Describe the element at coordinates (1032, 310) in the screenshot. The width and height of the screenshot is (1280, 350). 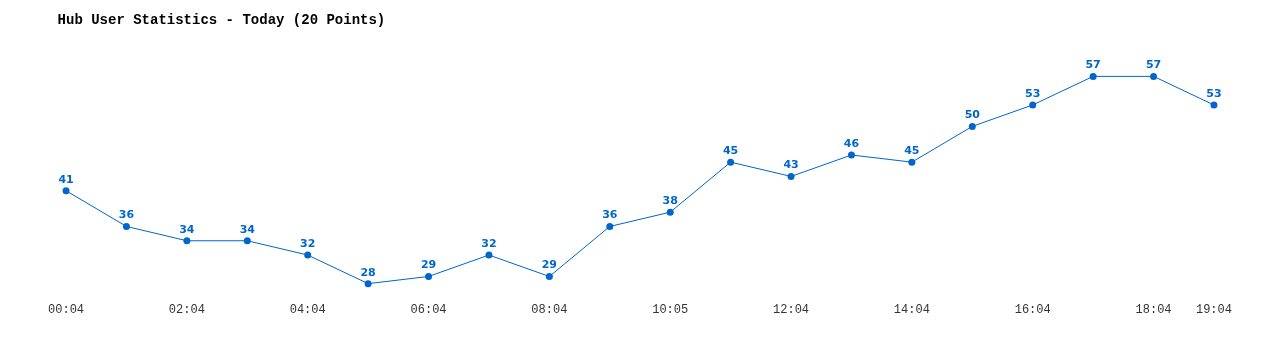
I see `x-tick-label: 16:04` at that location.